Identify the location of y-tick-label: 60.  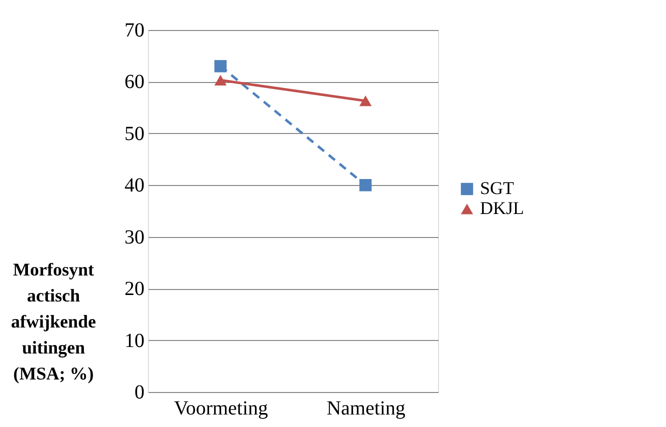
(134, 82).